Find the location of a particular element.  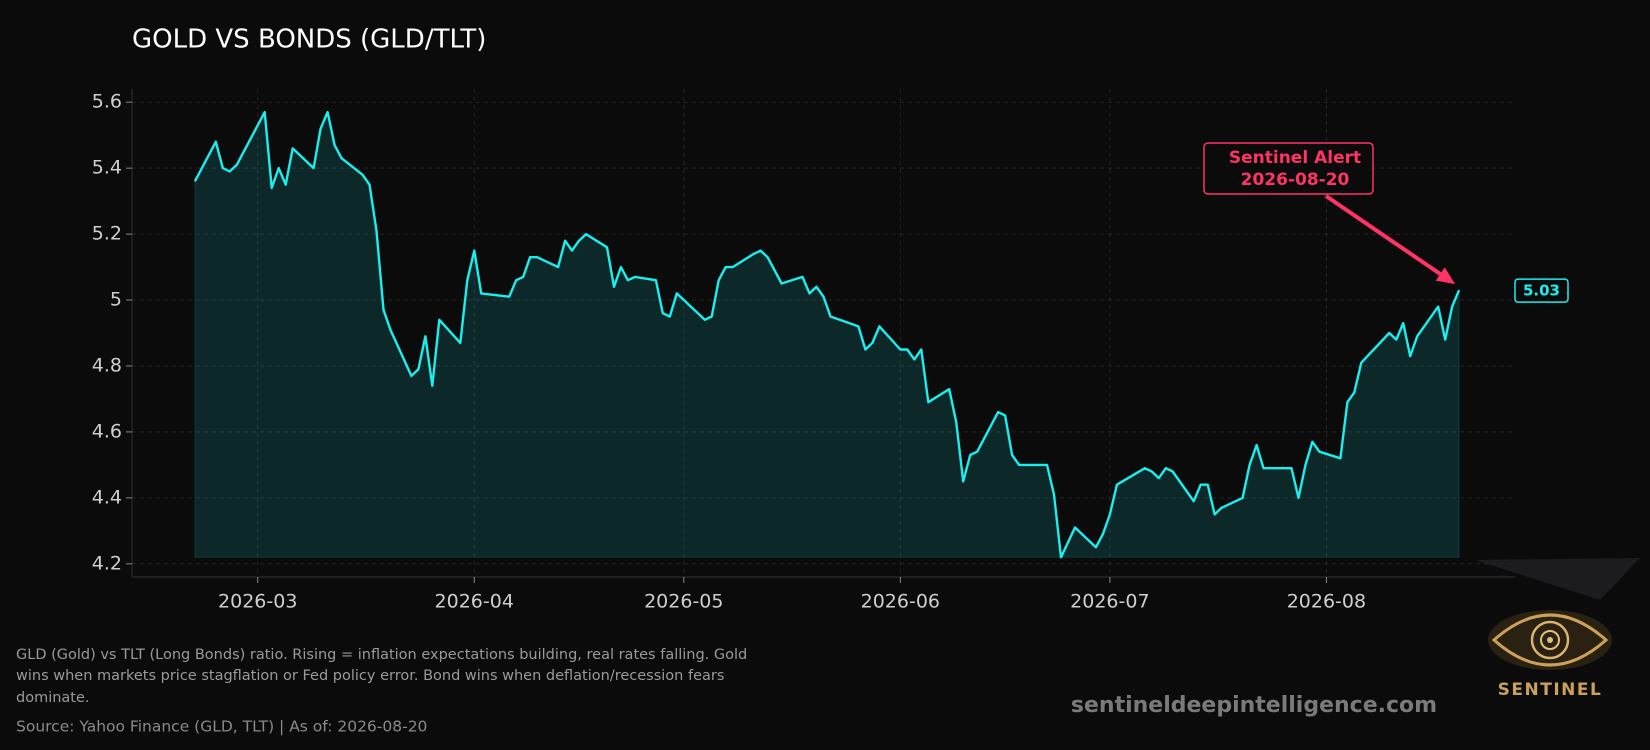

logo-text: SENTINEL is located at coordinates (1550, 690).